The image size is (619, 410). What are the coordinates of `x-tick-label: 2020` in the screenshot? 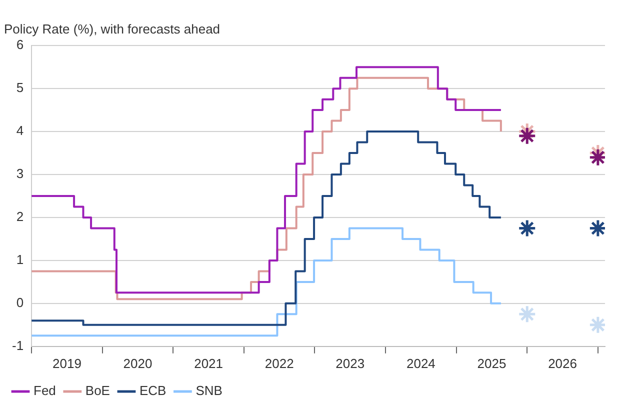 It's located at (137, 363).